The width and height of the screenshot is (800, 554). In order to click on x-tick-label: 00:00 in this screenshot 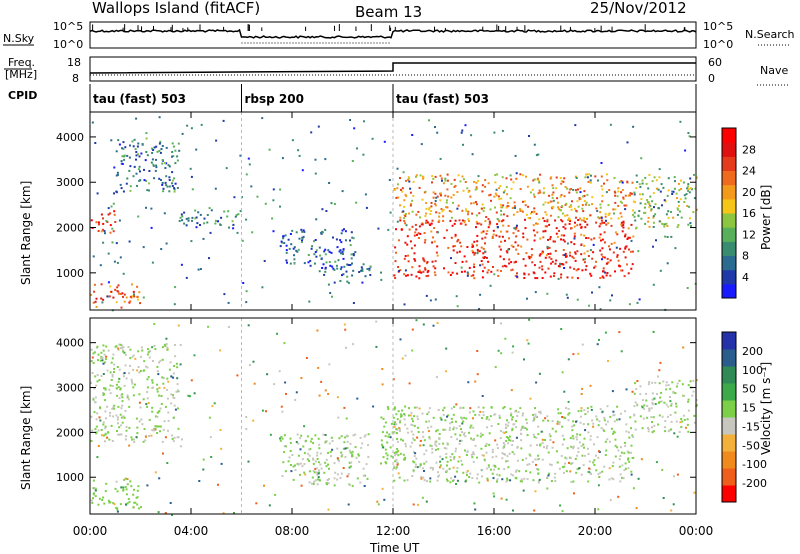, I will do `click(90, 531)`.